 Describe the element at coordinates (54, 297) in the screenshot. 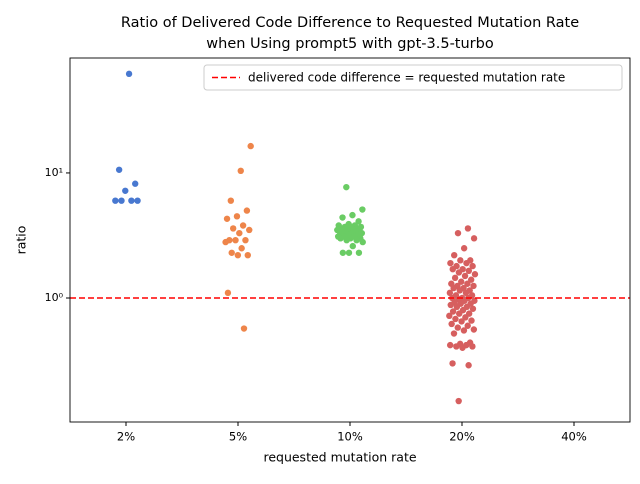

I see `y-tick-label: 10⁰` at that location.